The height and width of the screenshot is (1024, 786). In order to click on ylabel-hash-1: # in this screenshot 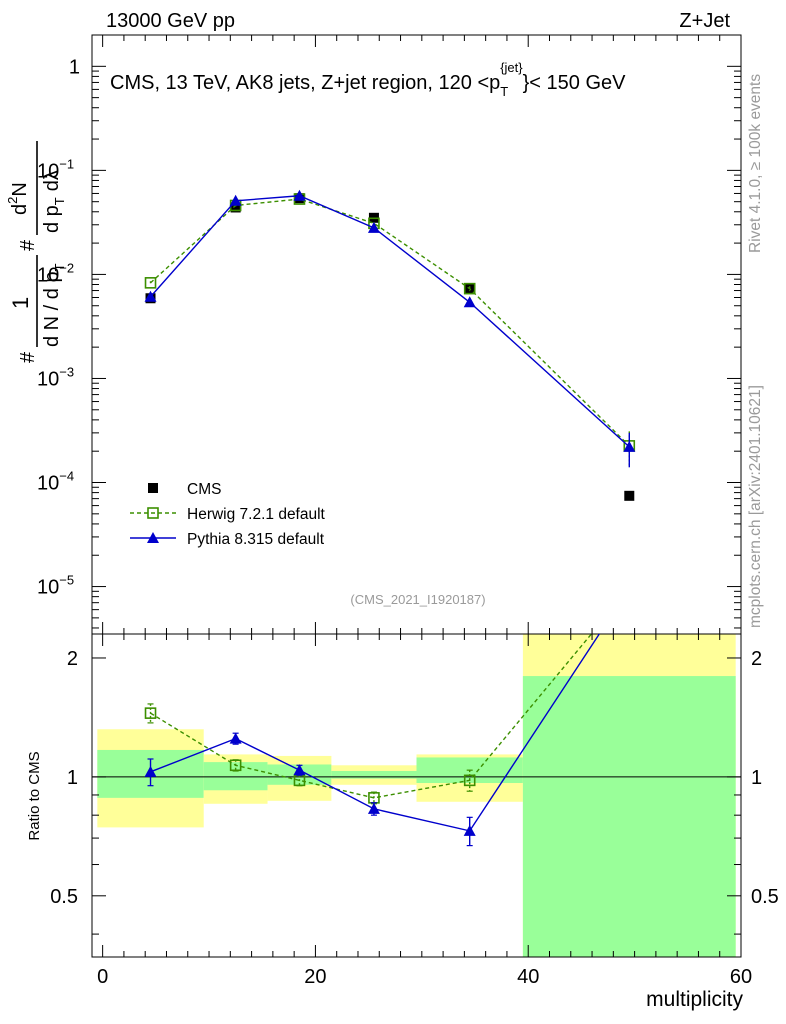, I will do `click(28, 357)`.